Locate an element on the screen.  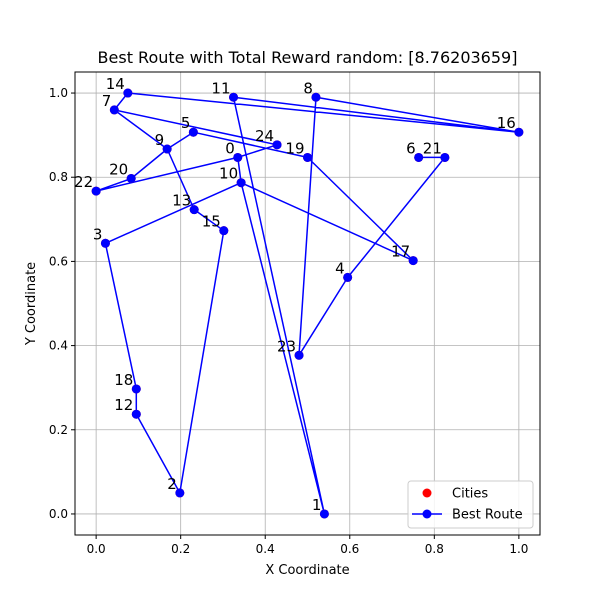
x-tick-label: 0.6 is located at coordinates (349, 549).